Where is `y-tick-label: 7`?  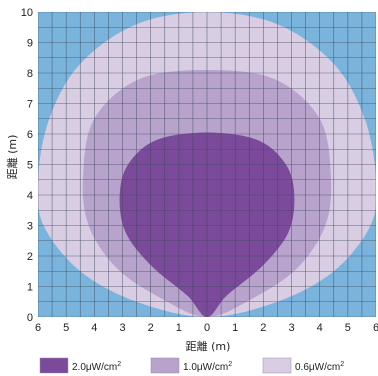 y-tick-label: 7 is located at coordinates (30, 105).